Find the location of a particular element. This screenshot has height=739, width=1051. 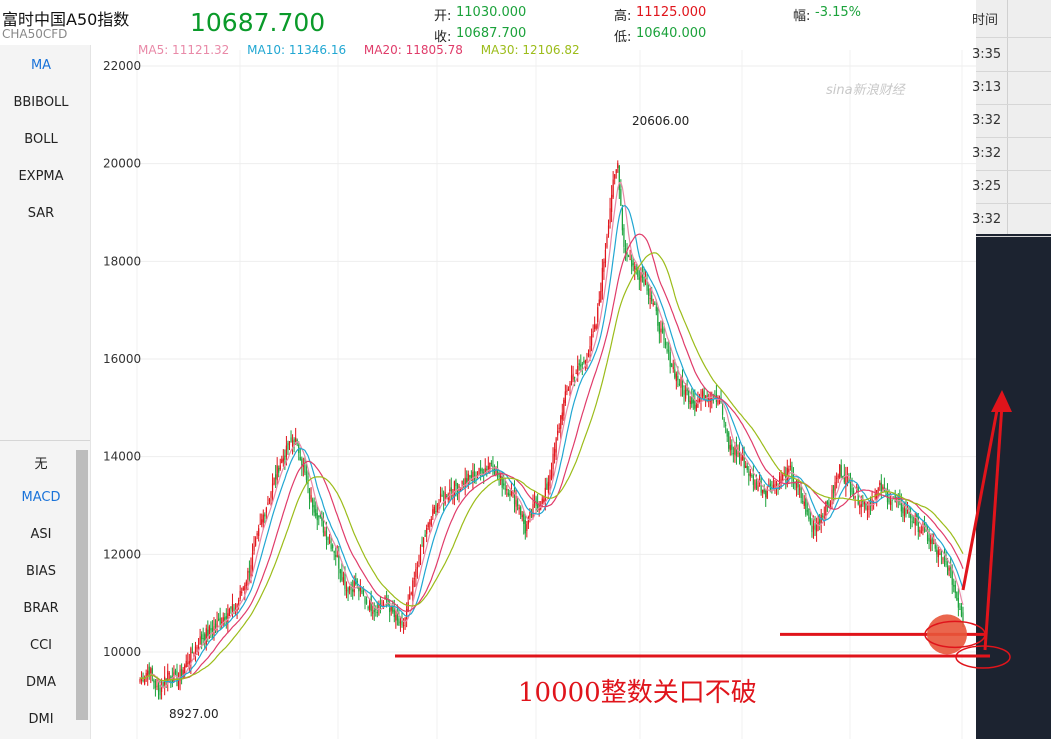

sidebar-divider is located at coordinates (45, 440).